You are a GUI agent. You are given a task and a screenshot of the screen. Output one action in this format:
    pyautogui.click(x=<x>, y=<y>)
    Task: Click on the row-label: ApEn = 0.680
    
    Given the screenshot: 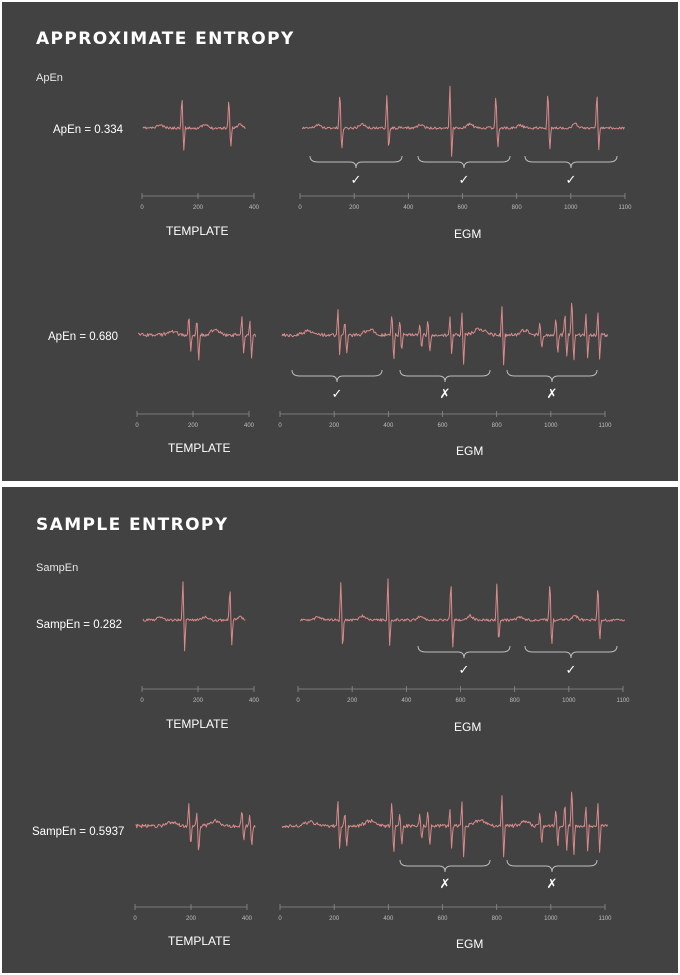 What is the action you would take?
    pyautogui.click(x=83, y=337)
    